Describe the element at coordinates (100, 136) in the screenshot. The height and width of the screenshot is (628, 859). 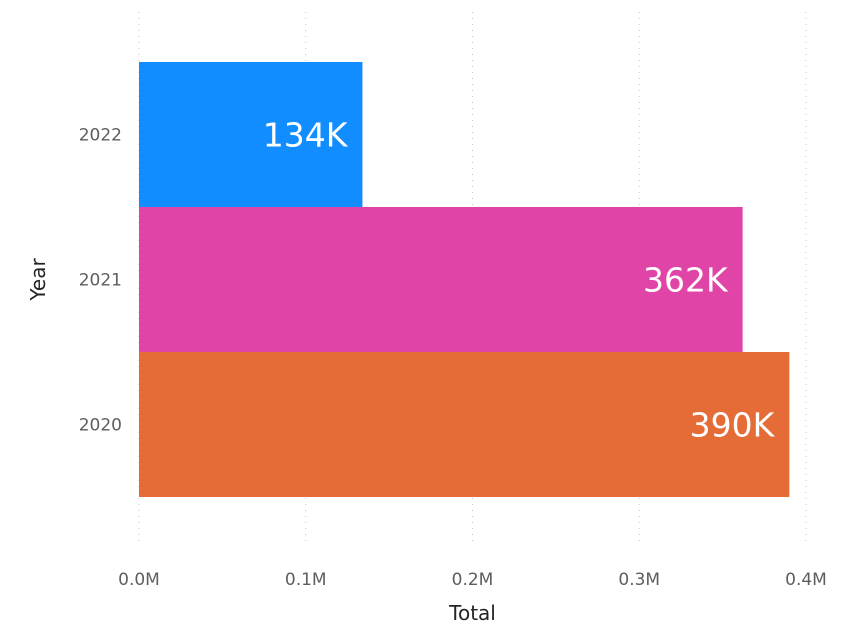
I see `y-tick-label-2022: 2022` at that location.